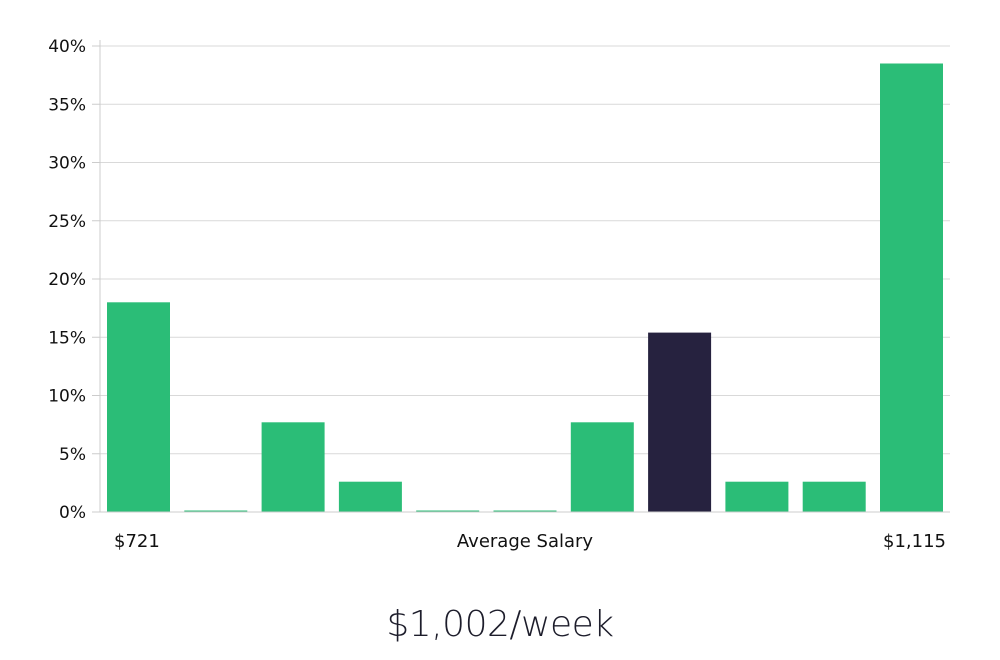 This screenshot has width=1000, height=660. Describe the element at coordinates (67, 105) in the screenshot. I see `y-tick-label: 35%` at that location.